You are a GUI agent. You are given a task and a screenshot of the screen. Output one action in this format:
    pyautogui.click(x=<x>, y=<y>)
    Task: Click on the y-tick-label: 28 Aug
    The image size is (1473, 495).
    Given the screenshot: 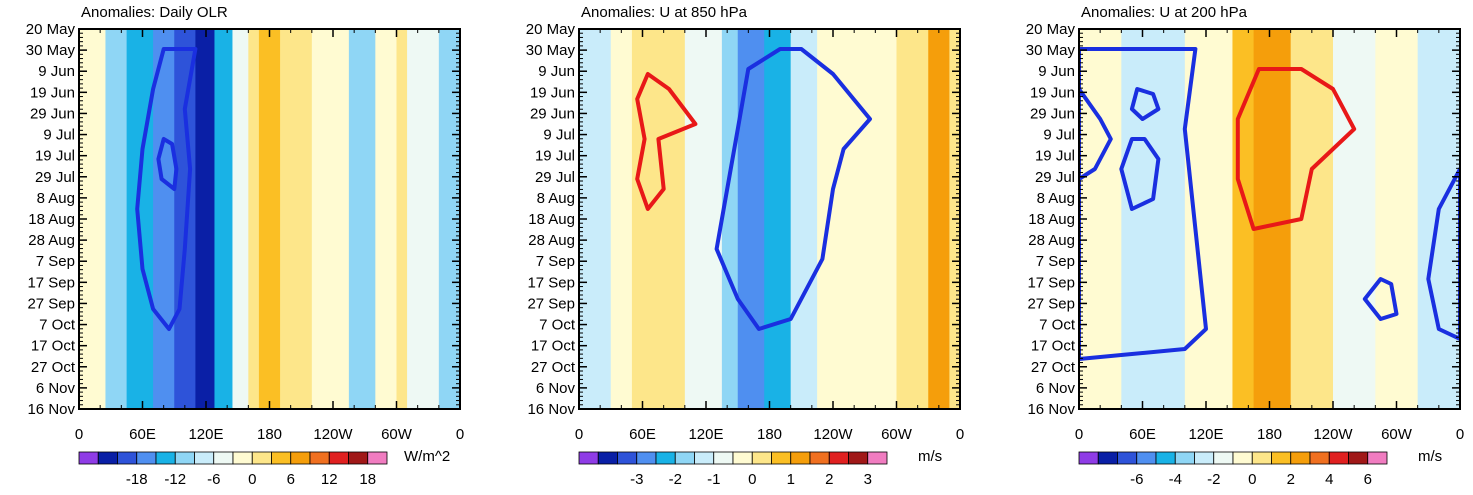 What is the action you would take?
    pyautogui.click(x=551, y=240)
    